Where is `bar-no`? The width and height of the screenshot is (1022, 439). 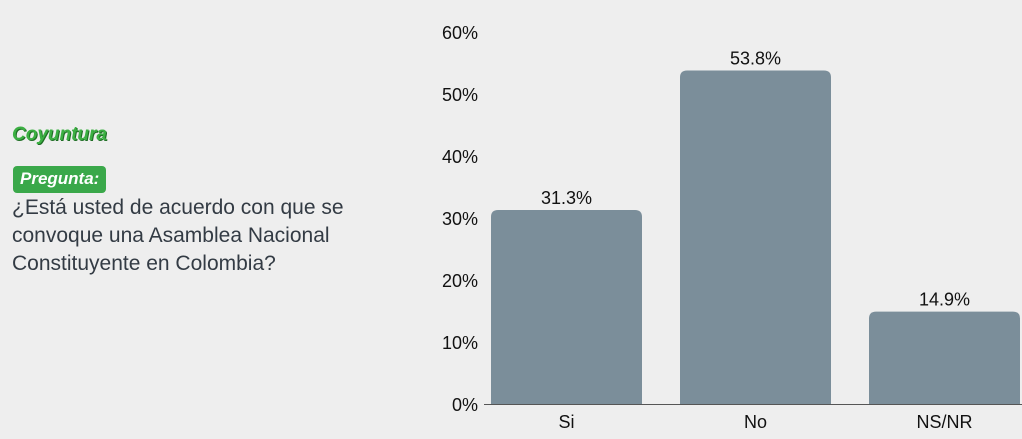
bar-no is located at coordinates (755, 237).